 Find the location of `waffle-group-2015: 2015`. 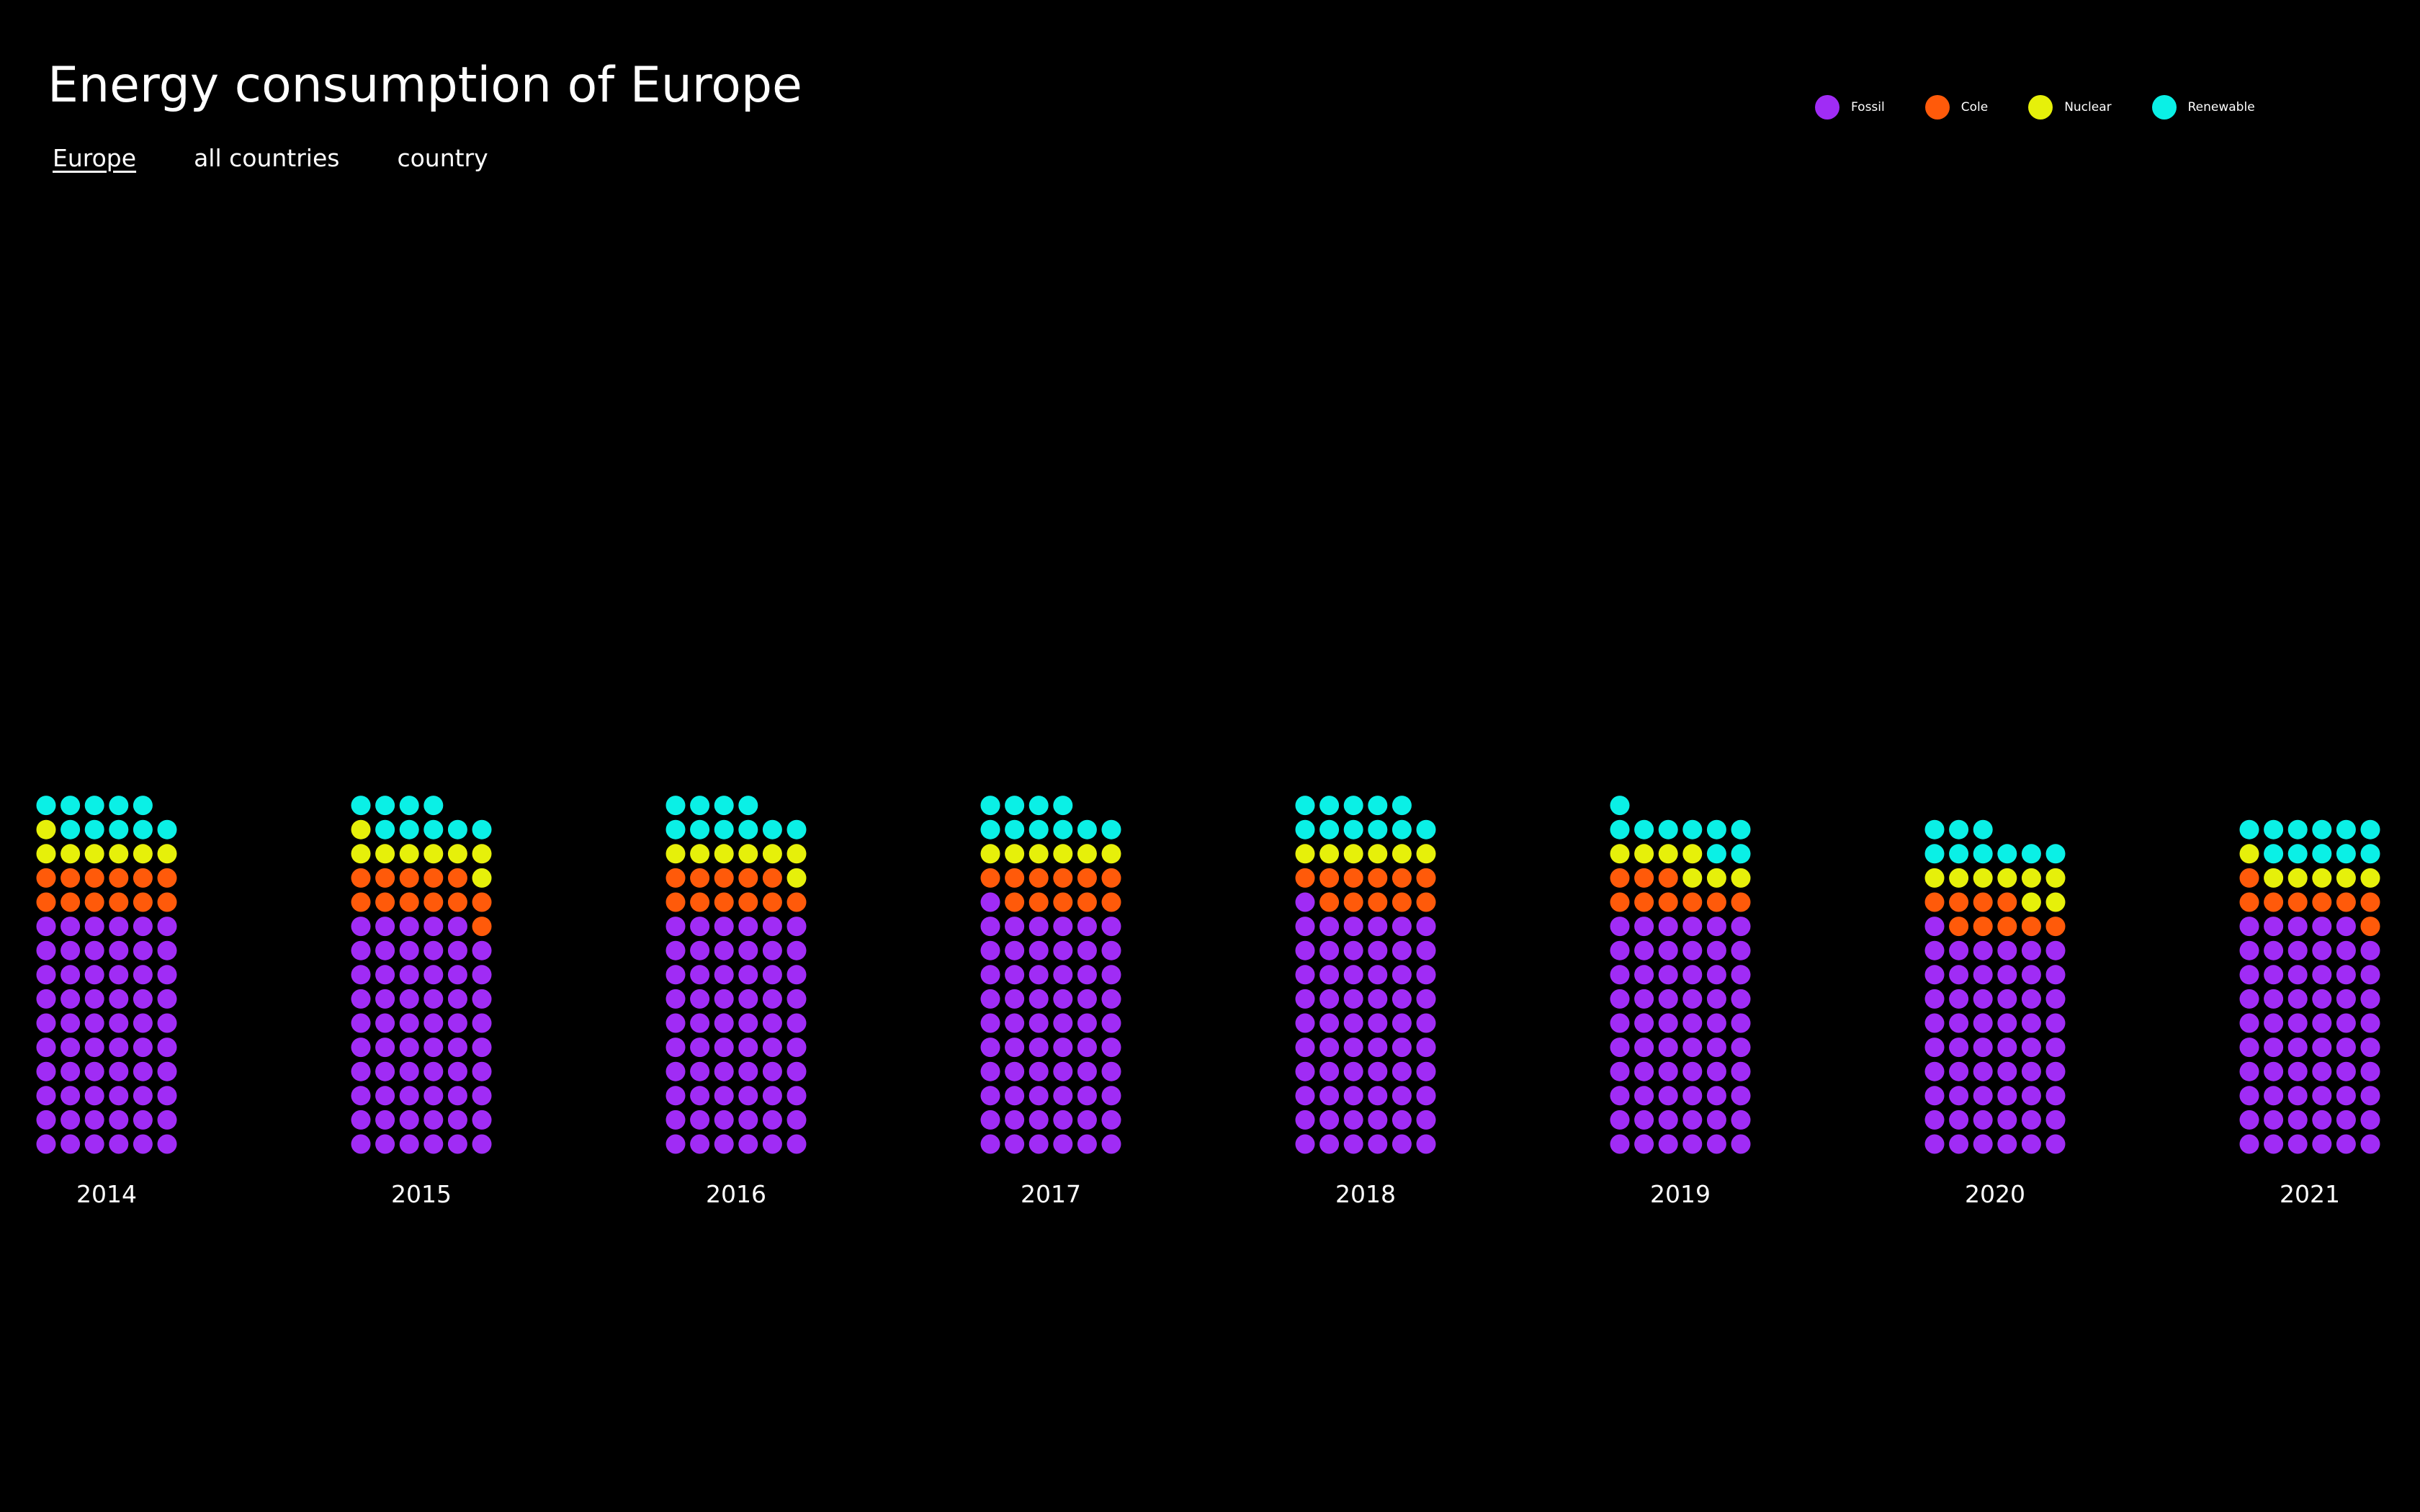

waffle-group-2015: 2015 is located at coordinates (422, 1002).